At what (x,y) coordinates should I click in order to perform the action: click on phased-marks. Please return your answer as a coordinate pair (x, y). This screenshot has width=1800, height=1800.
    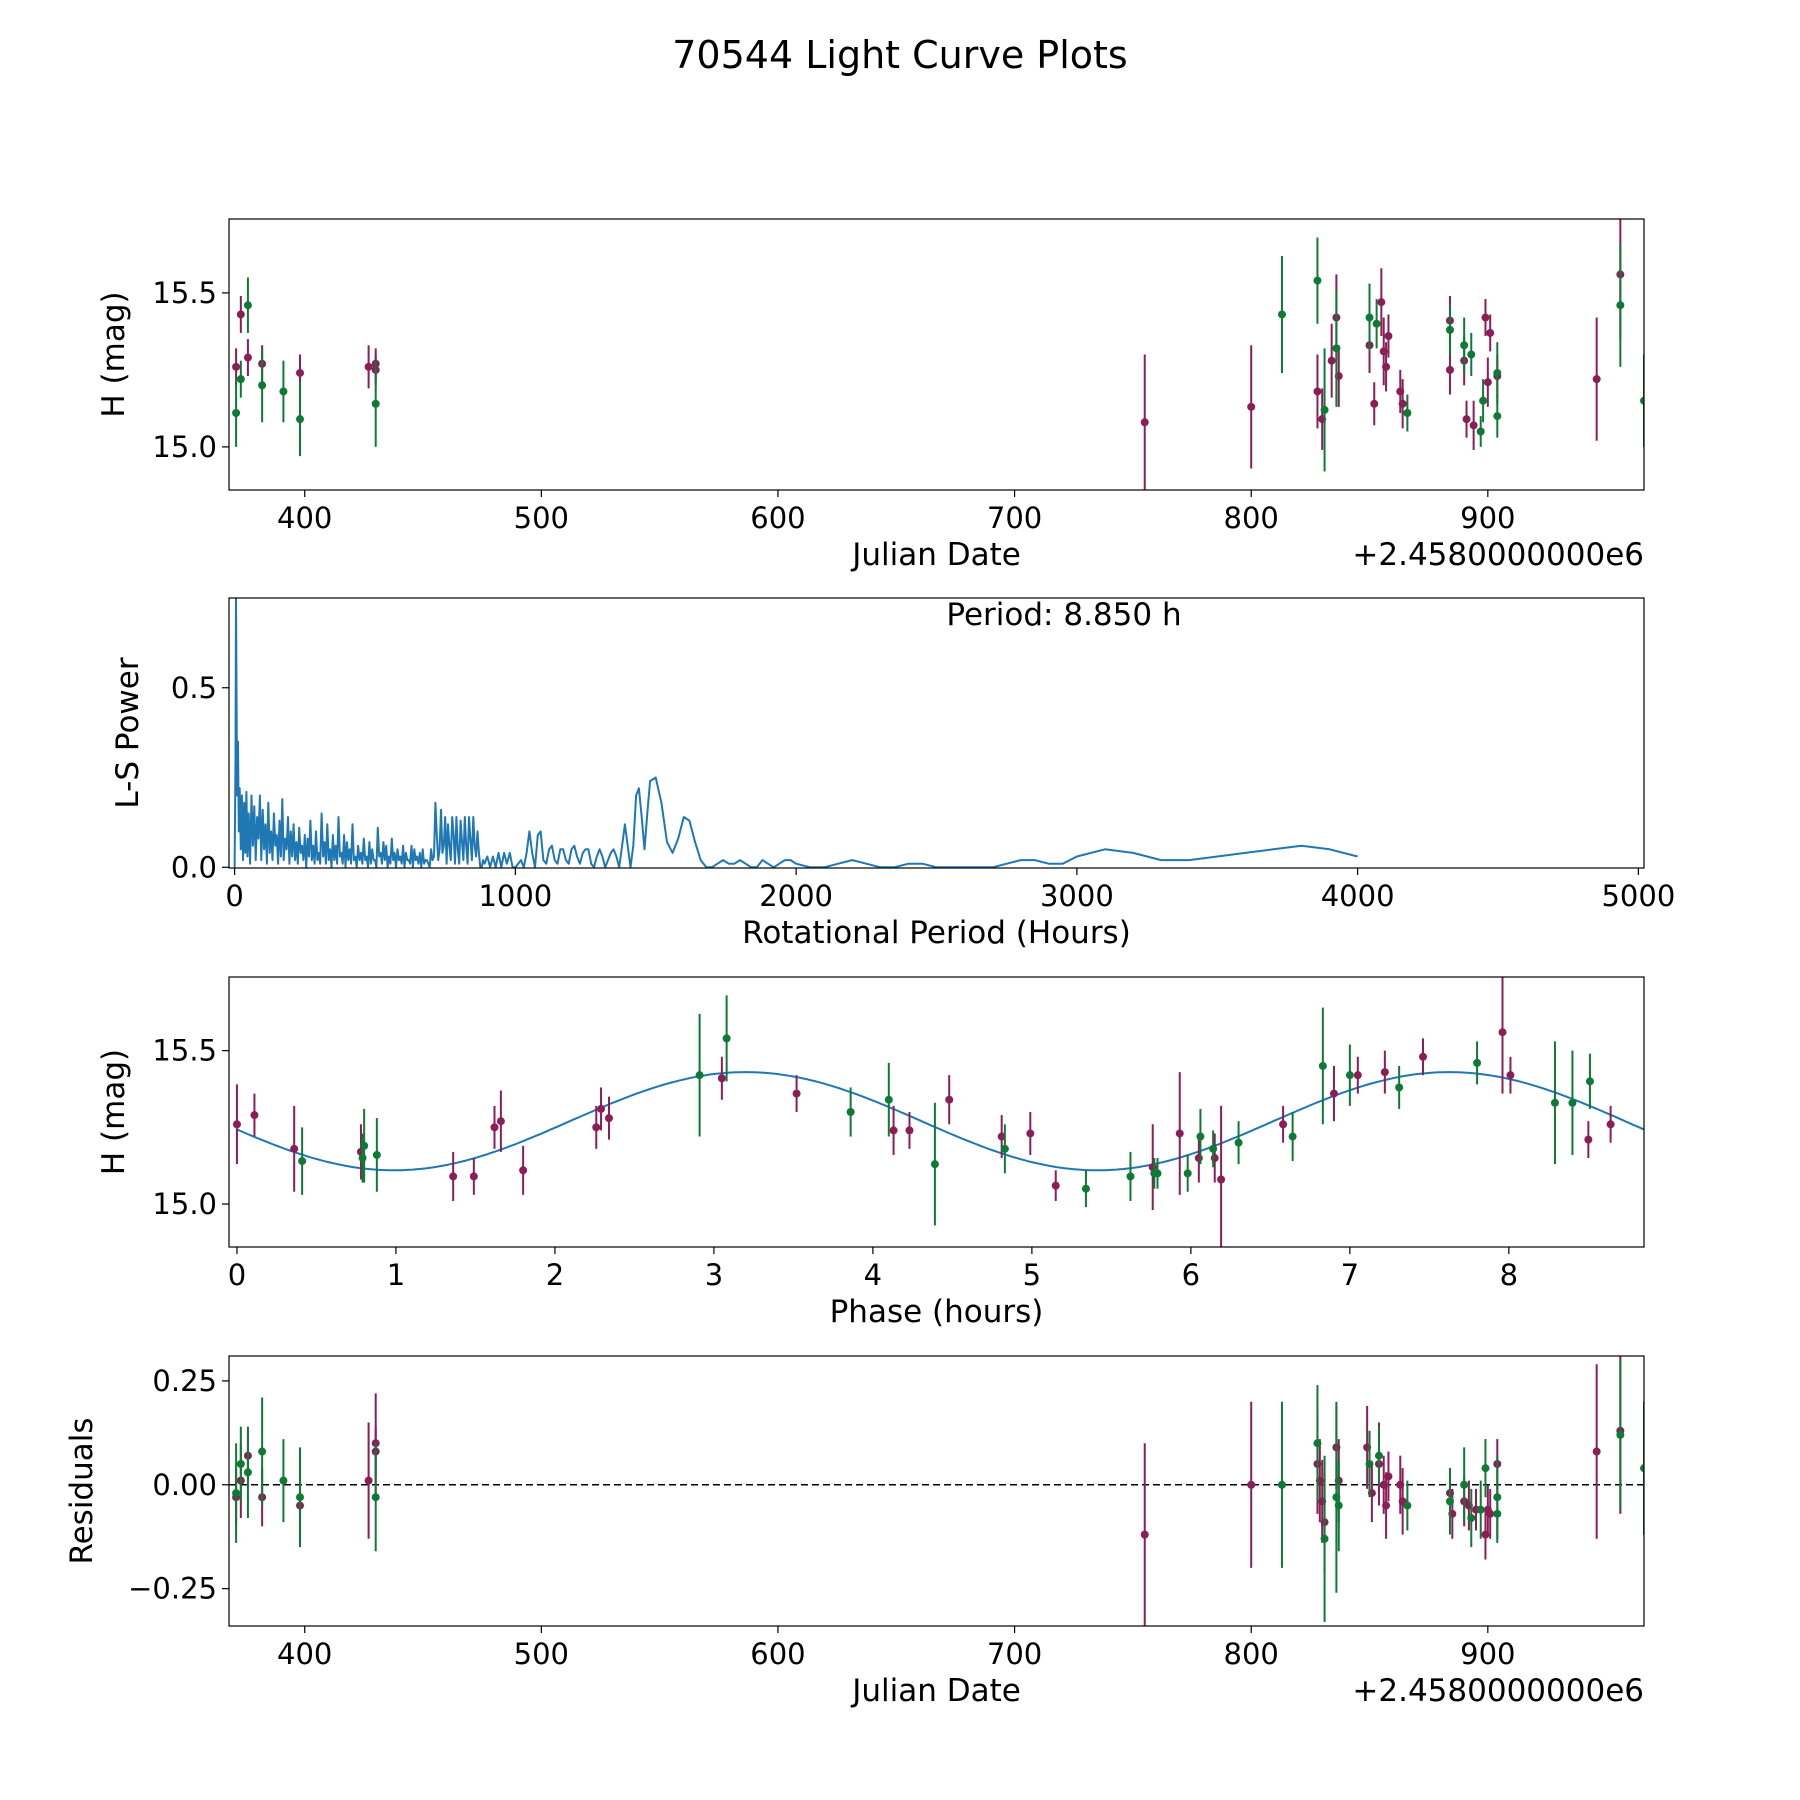
    Looking at the image, I should click on (938, 1112).